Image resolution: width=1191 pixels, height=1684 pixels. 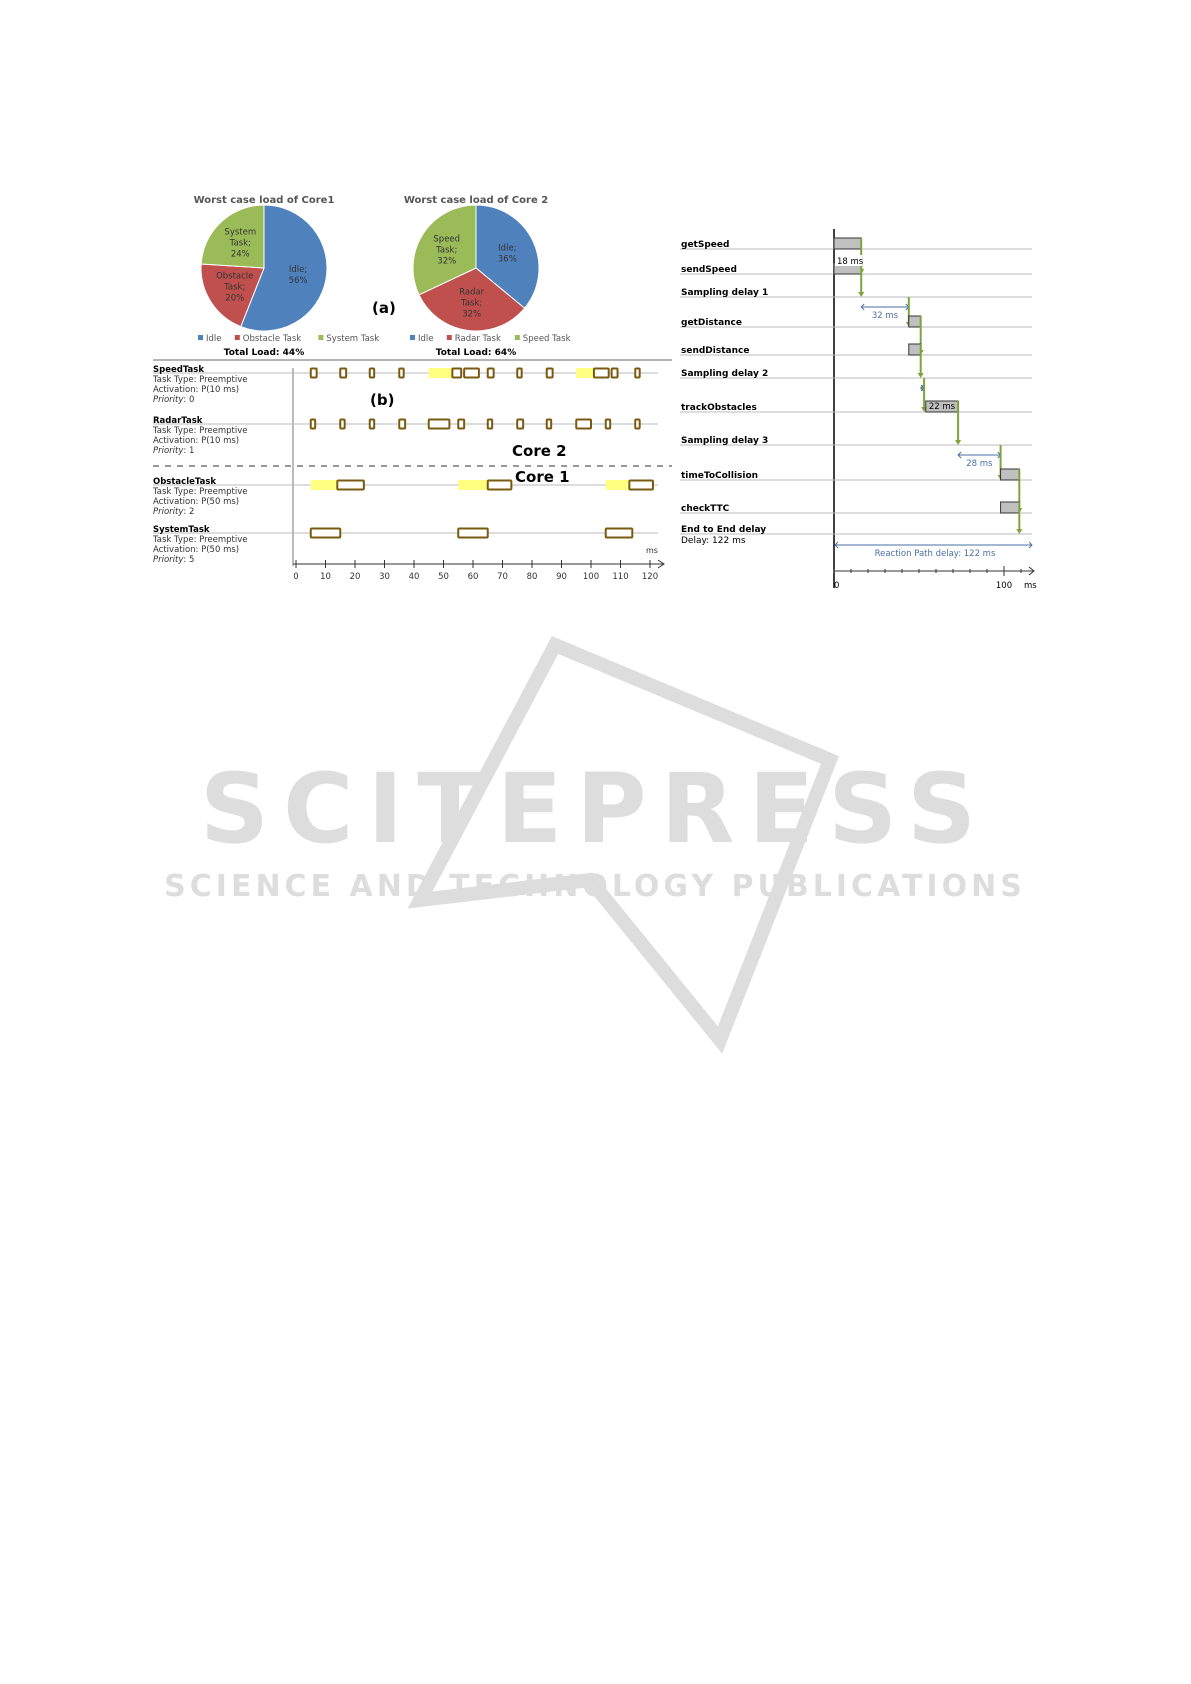 I want to click on legend-entry: Speed Task, so click(x=547, y=339).